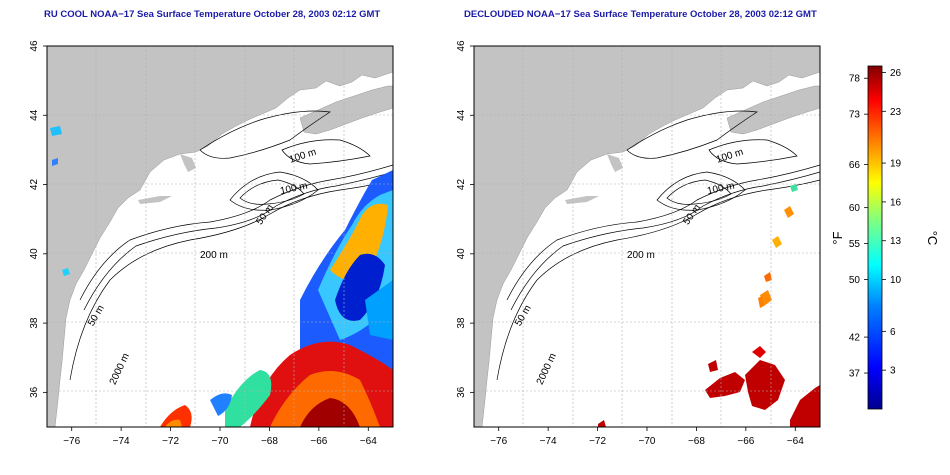  I want to click on fahrenheit-tick-label: 60, so click(855, 208).